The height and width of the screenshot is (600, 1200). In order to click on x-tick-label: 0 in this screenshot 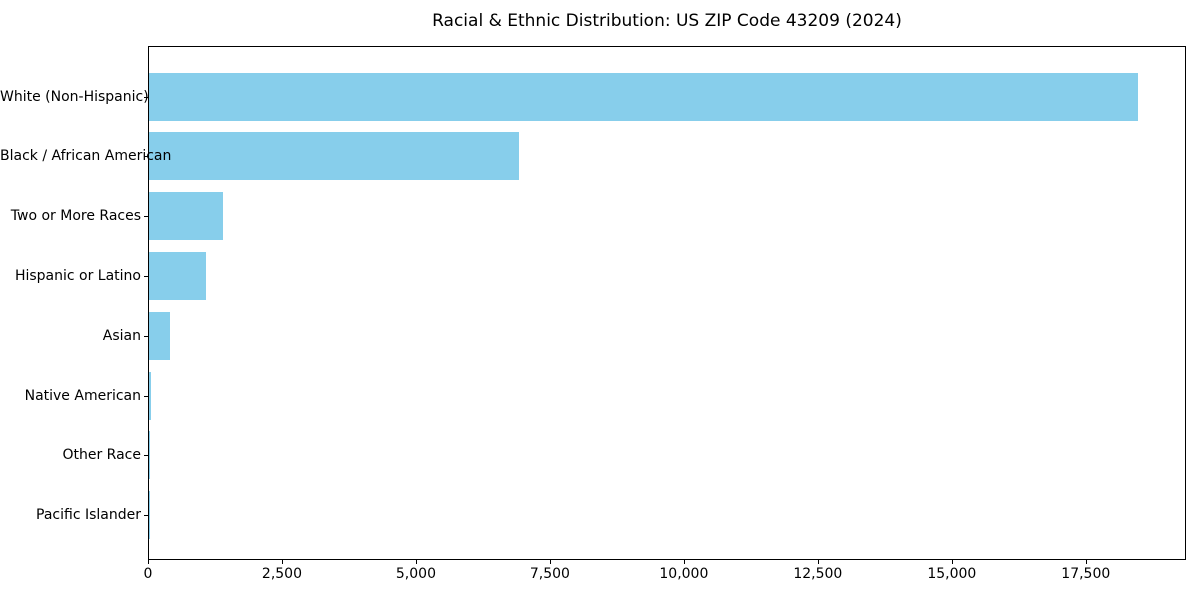, I will do `click(148, 574)`.